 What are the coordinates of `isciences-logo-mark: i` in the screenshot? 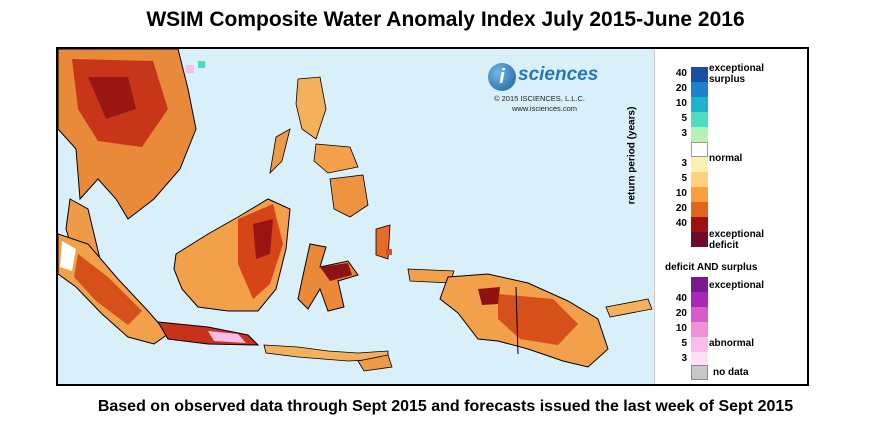 It's located at (502, 77).